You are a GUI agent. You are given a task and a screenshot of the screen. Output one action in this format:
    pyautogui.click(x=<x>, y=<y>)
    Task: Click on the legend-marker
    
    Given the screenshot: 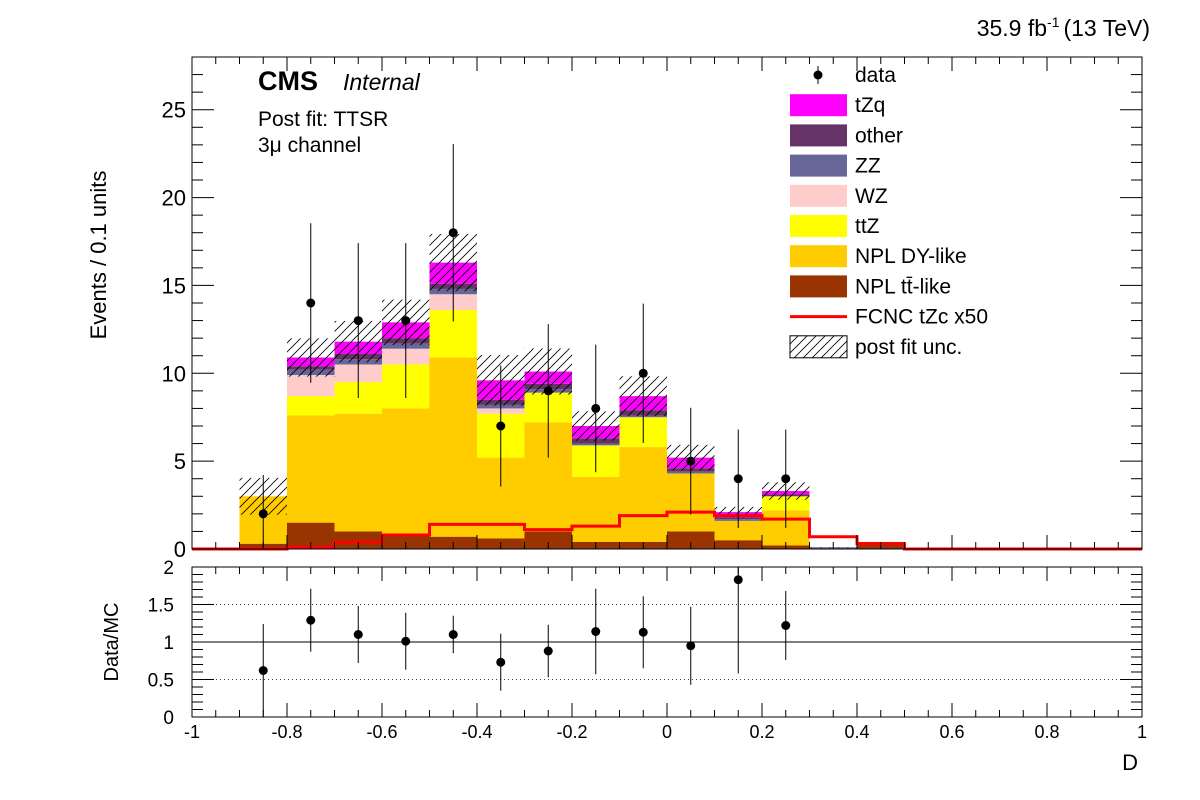 What is the action you would take?
    pyautogui.click(x=818, y=75)
    